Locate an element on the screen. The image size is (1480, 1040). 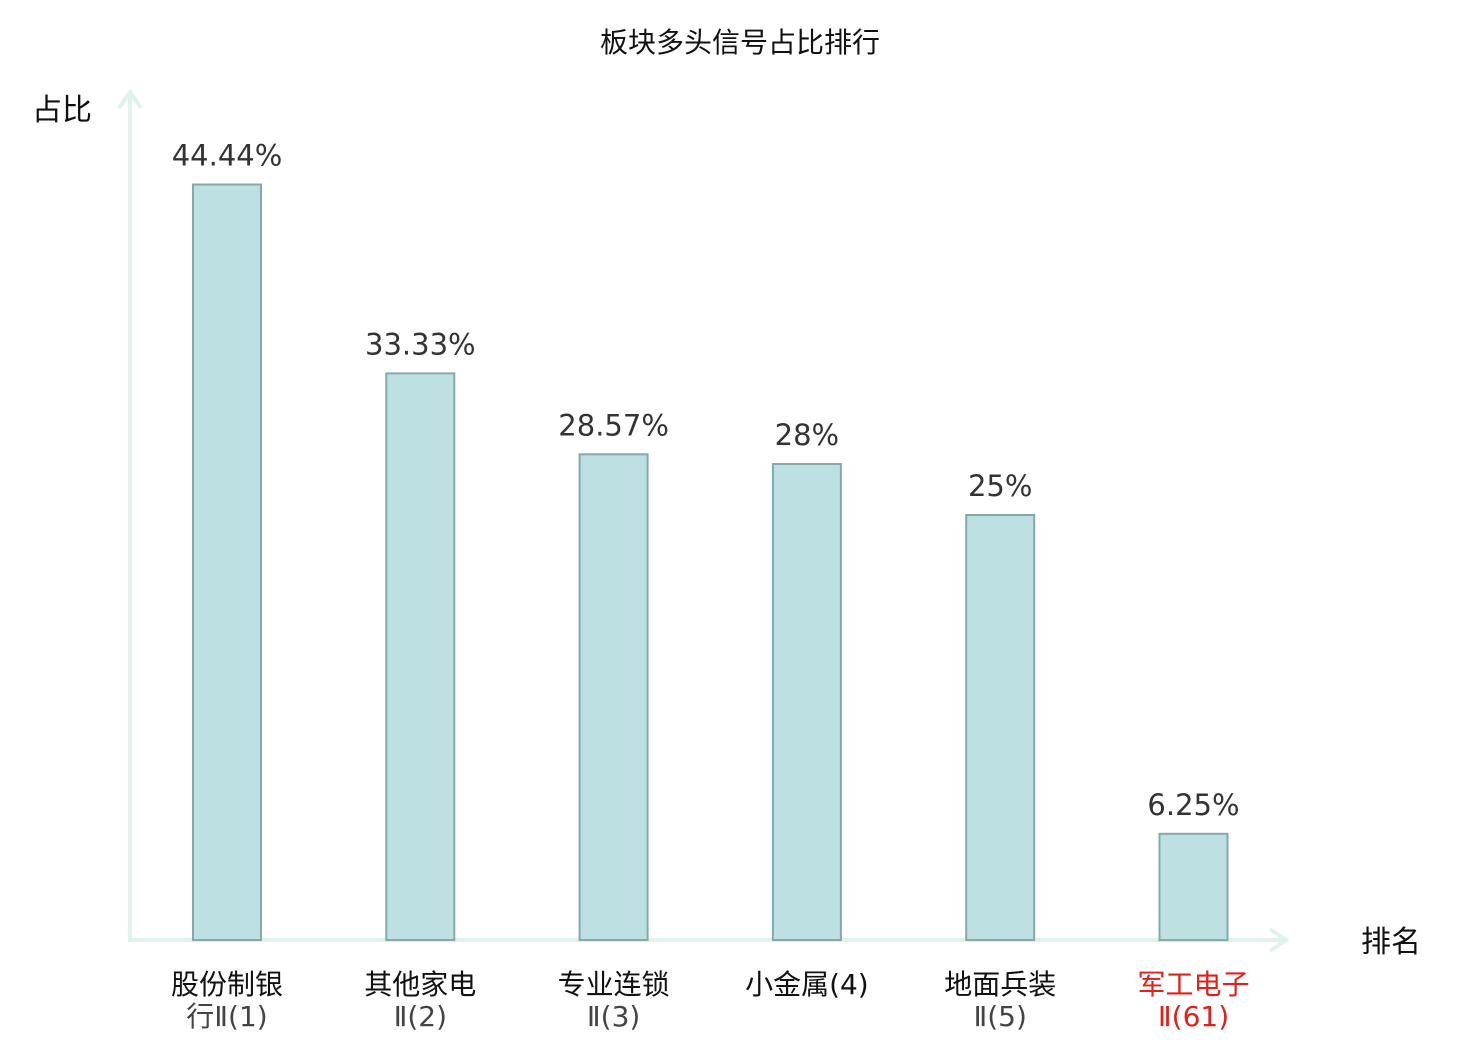
data-label: 33.33% is located at coordinates (420, 344).